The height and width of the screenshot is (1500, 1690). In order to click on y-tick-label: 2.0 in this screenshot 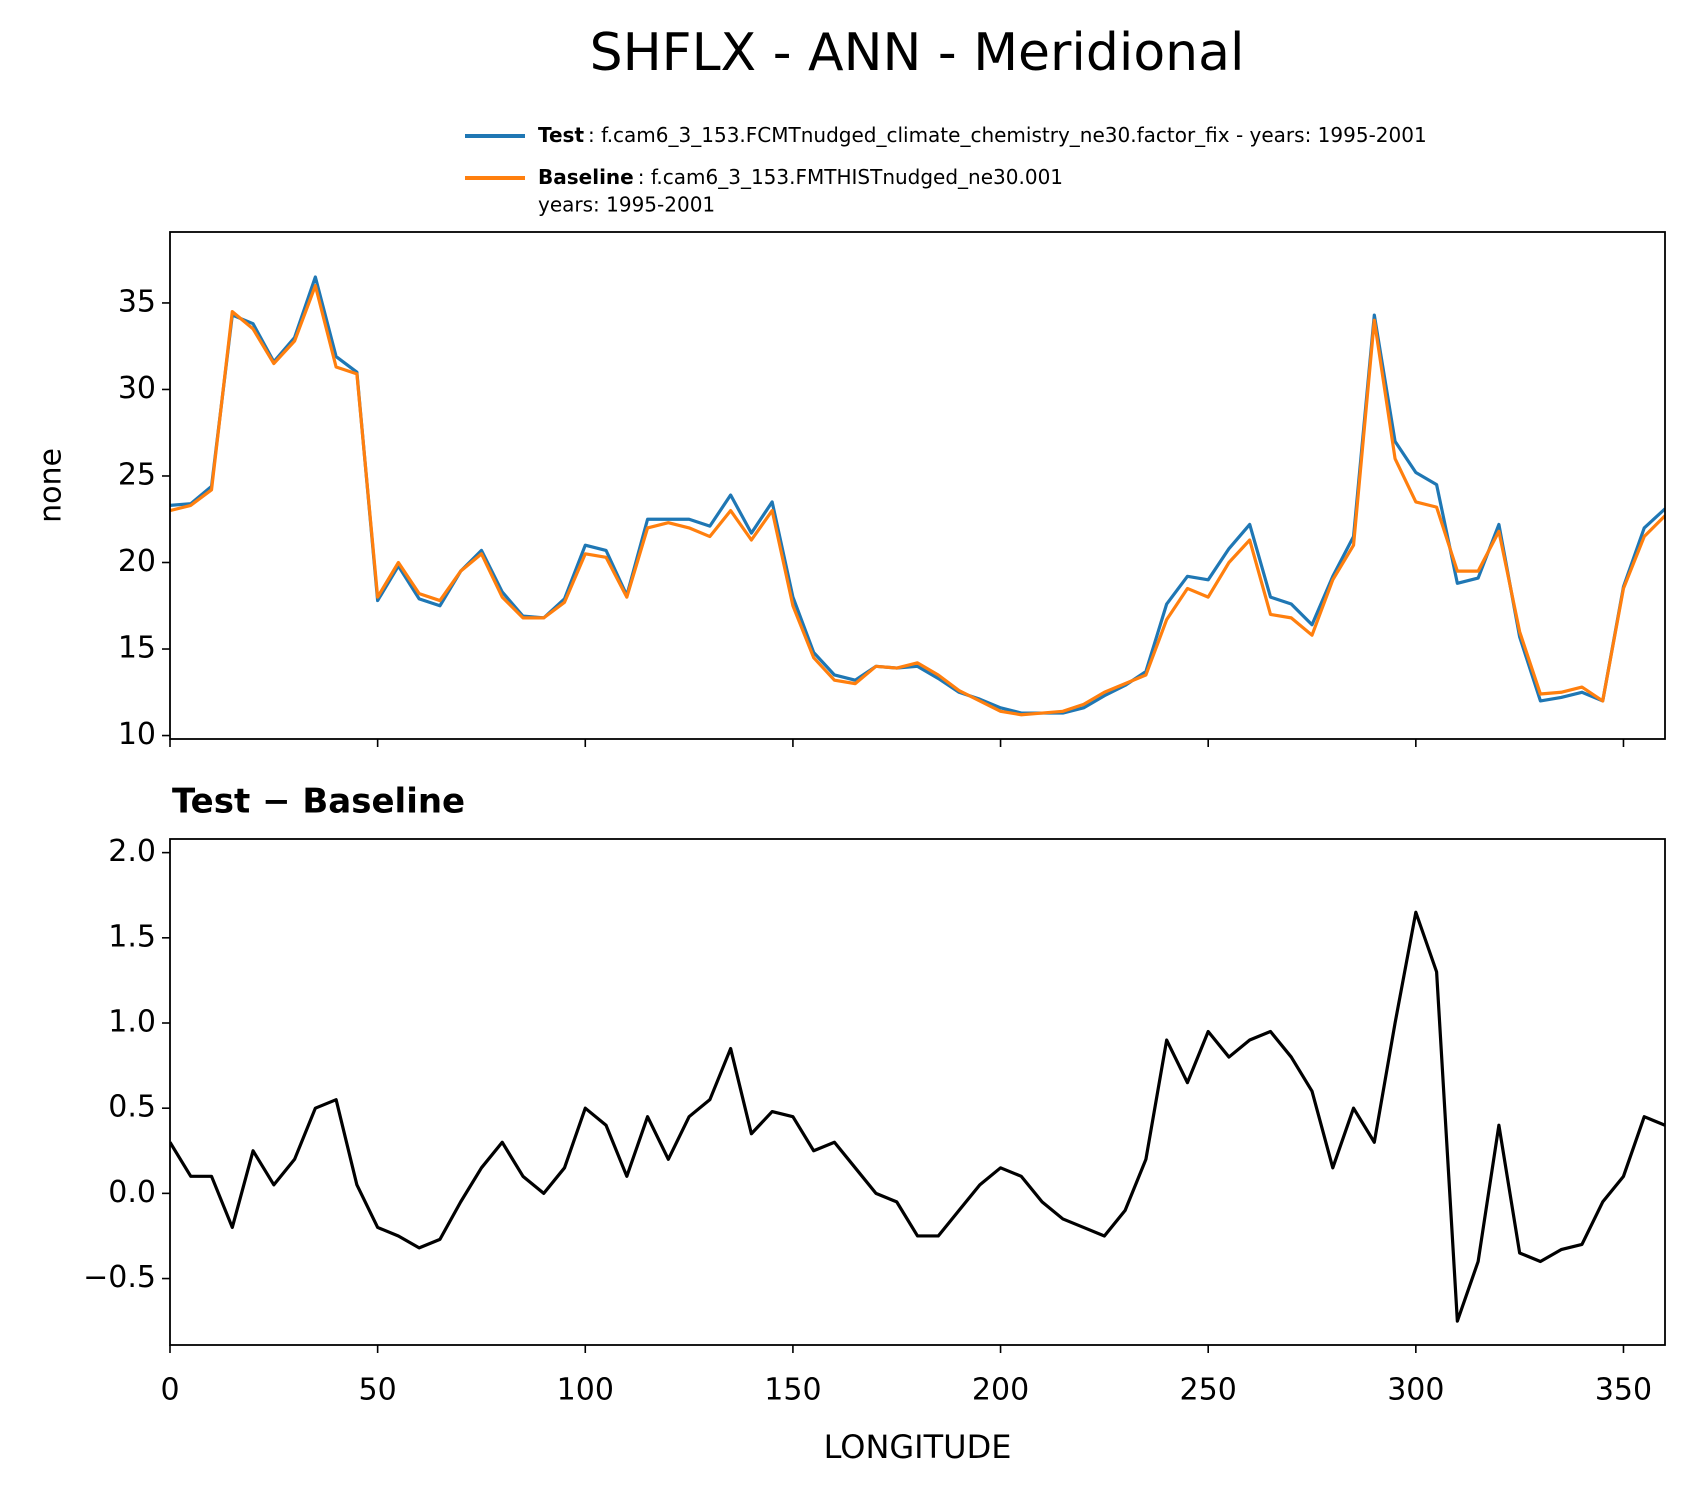, I will do `click(132, 851)`.